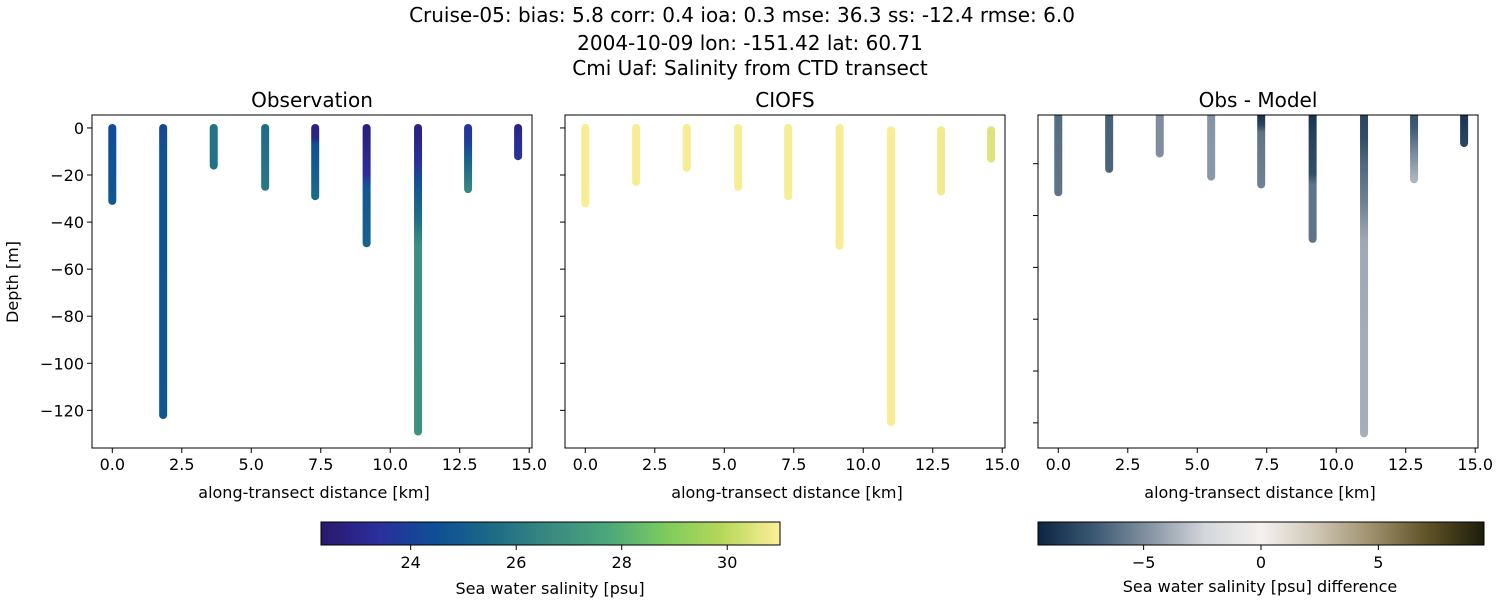 Image resolution: width=1500 pixels, height=604 pixels. What do you see at coordinates (1259, 492) in the screenshot?
I see `x-axis-label-obs-minus-model: along-transect distance [km]` at bounding box center [1259, 492].